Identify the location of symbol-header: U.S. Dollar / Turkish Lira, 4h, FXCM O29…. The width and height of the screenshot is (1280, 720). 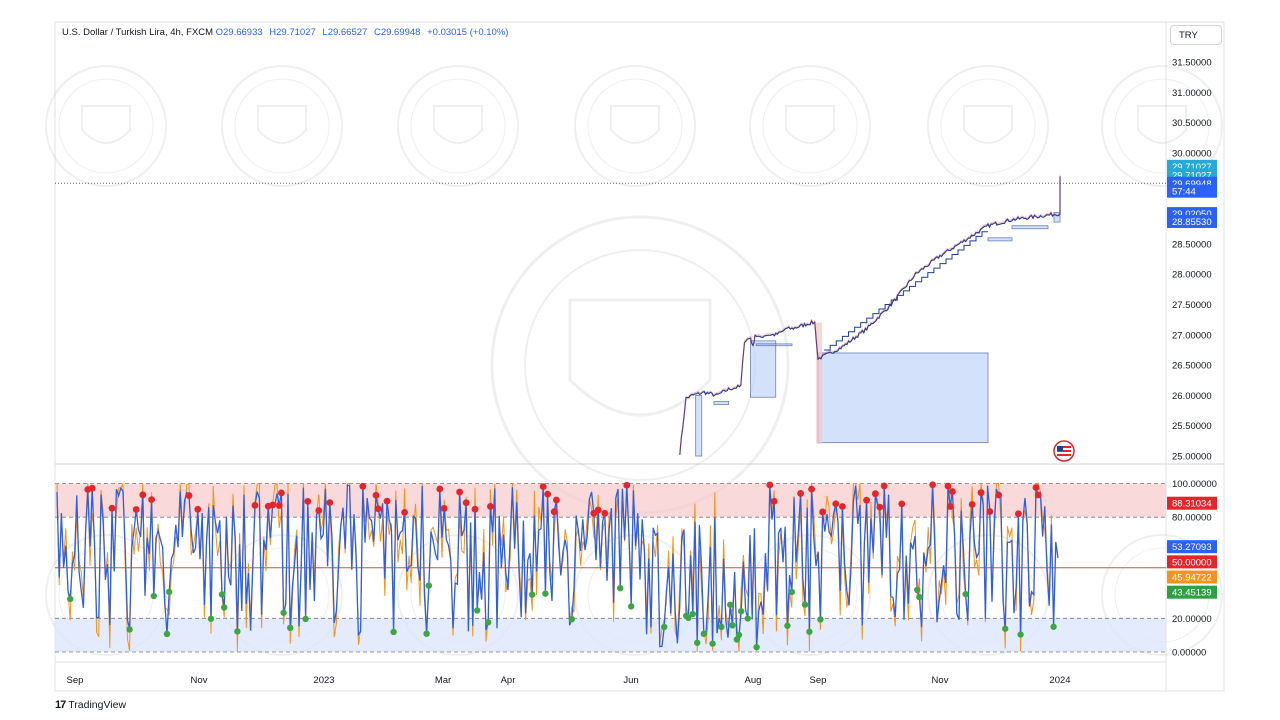
(287, 32).